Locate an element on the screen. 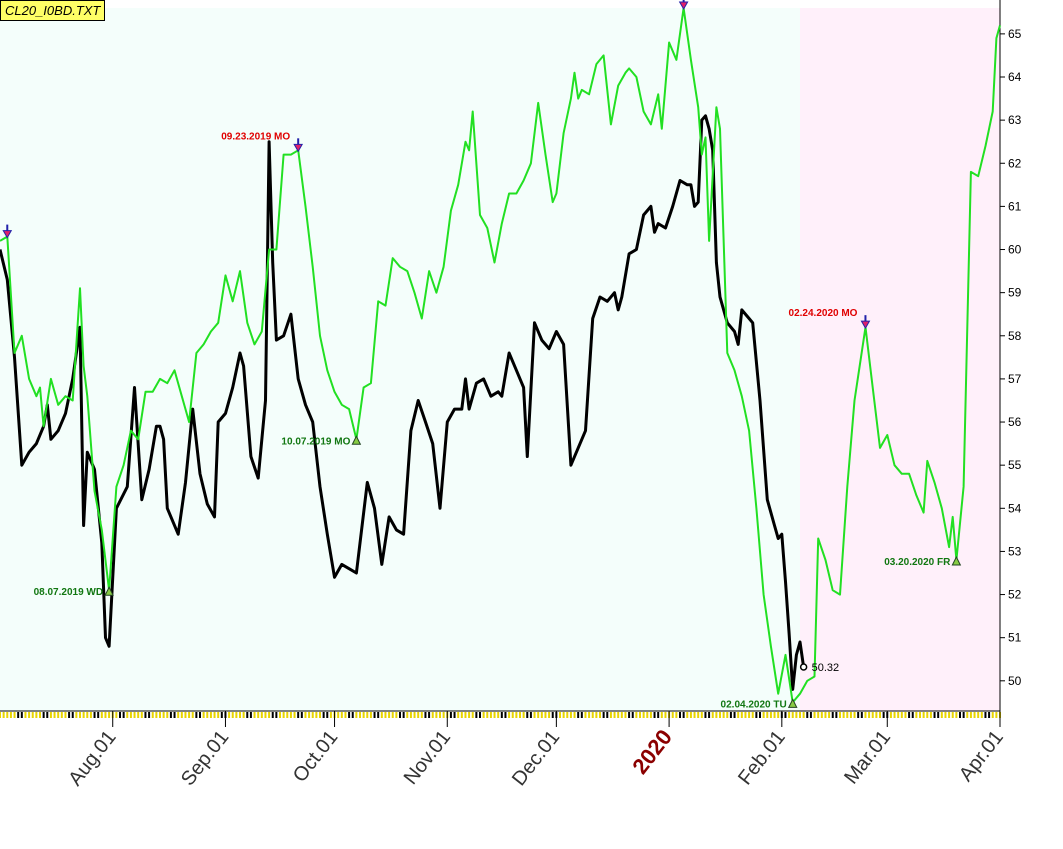 The width and height of the screenshot is (1063, 849). y-tick-label: 56 is located at coordinates (1015, 422).